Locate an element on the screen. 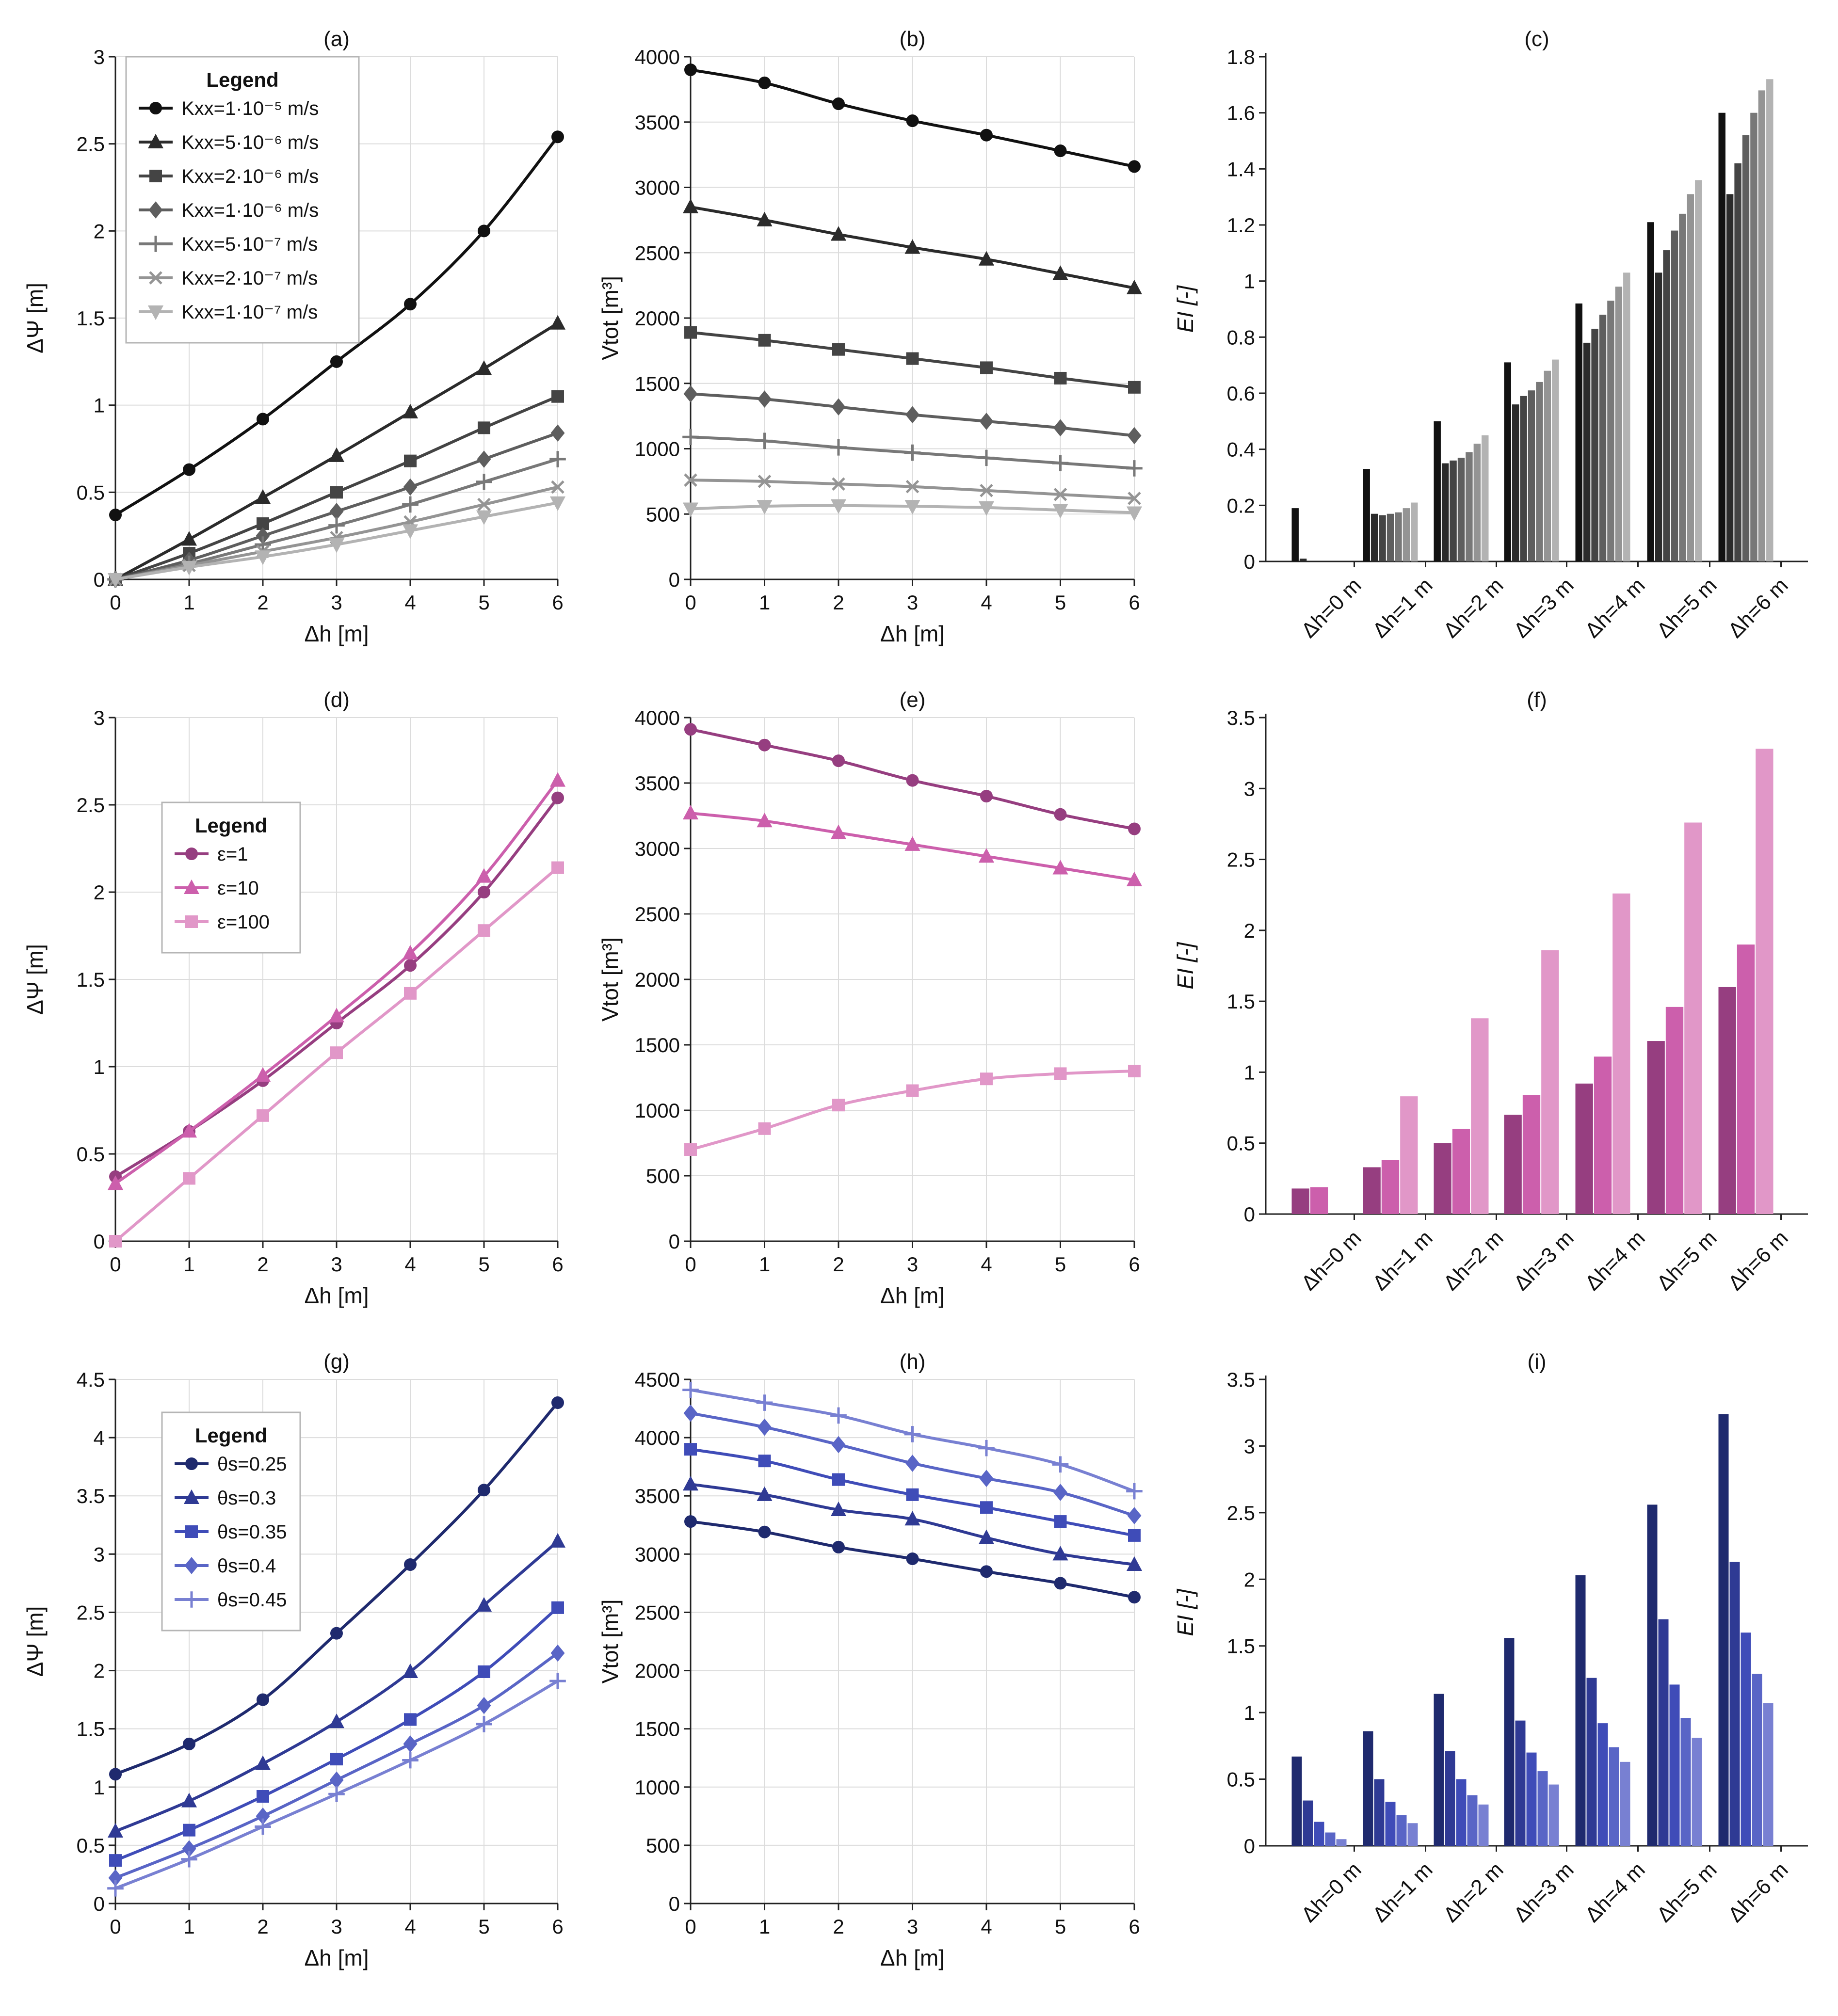 Image resolution: width=1838 pixels, height=2016 pixels. y-tick-label: 3 is located at coordinates (99, 717).